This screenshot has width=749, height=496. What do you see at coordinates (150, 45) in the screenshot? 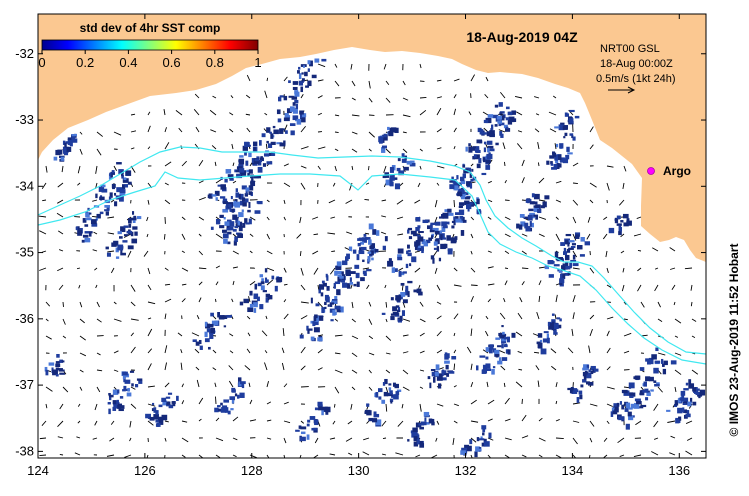
I see `colorbar` at bounding box center [150, 45].